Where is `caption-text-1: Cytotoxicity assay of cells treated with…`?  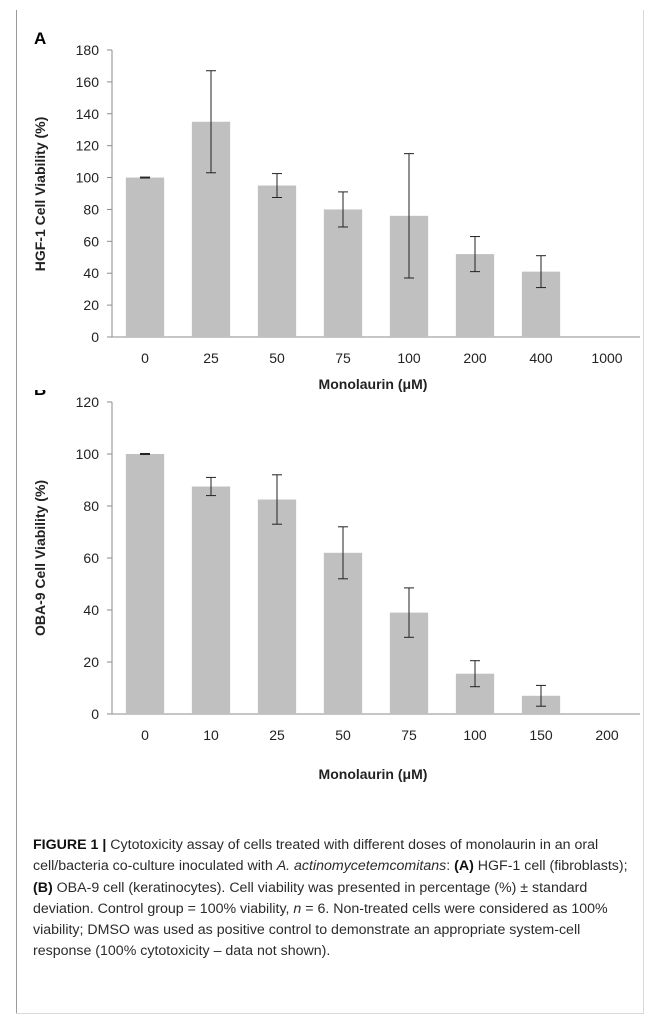 caption-text-1: Cytotoxicity assay of cells treated with… is located at coordinates (316, 856).